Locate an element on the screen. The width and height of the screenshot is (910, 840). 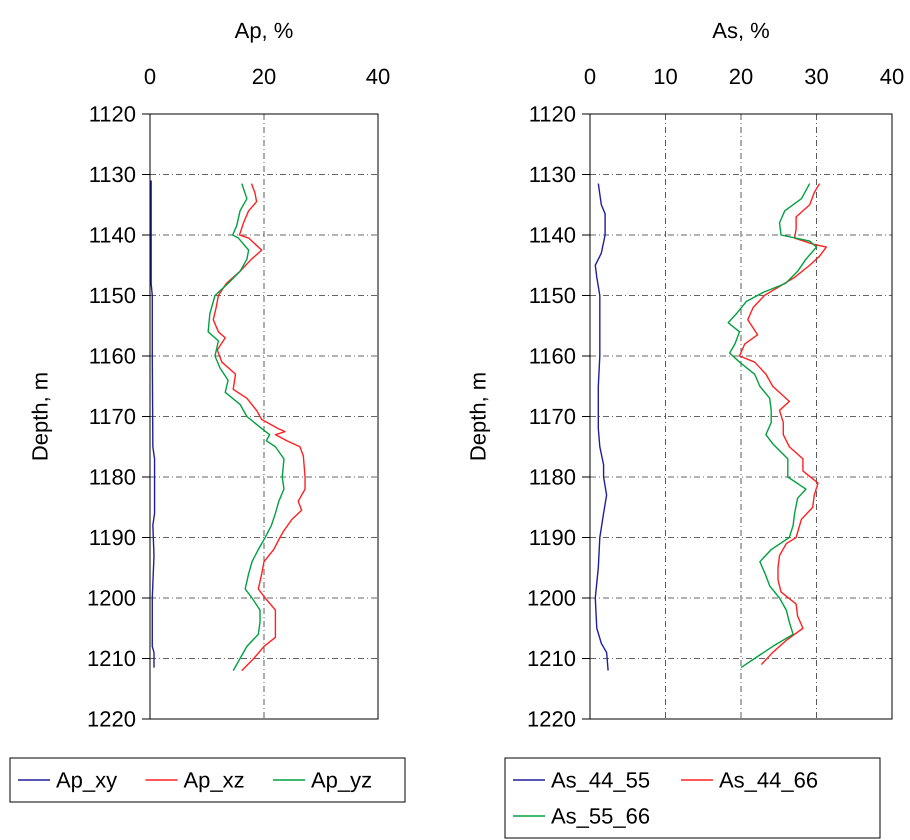
legend-label: As_44_55 is located at coordinates (600, 780).